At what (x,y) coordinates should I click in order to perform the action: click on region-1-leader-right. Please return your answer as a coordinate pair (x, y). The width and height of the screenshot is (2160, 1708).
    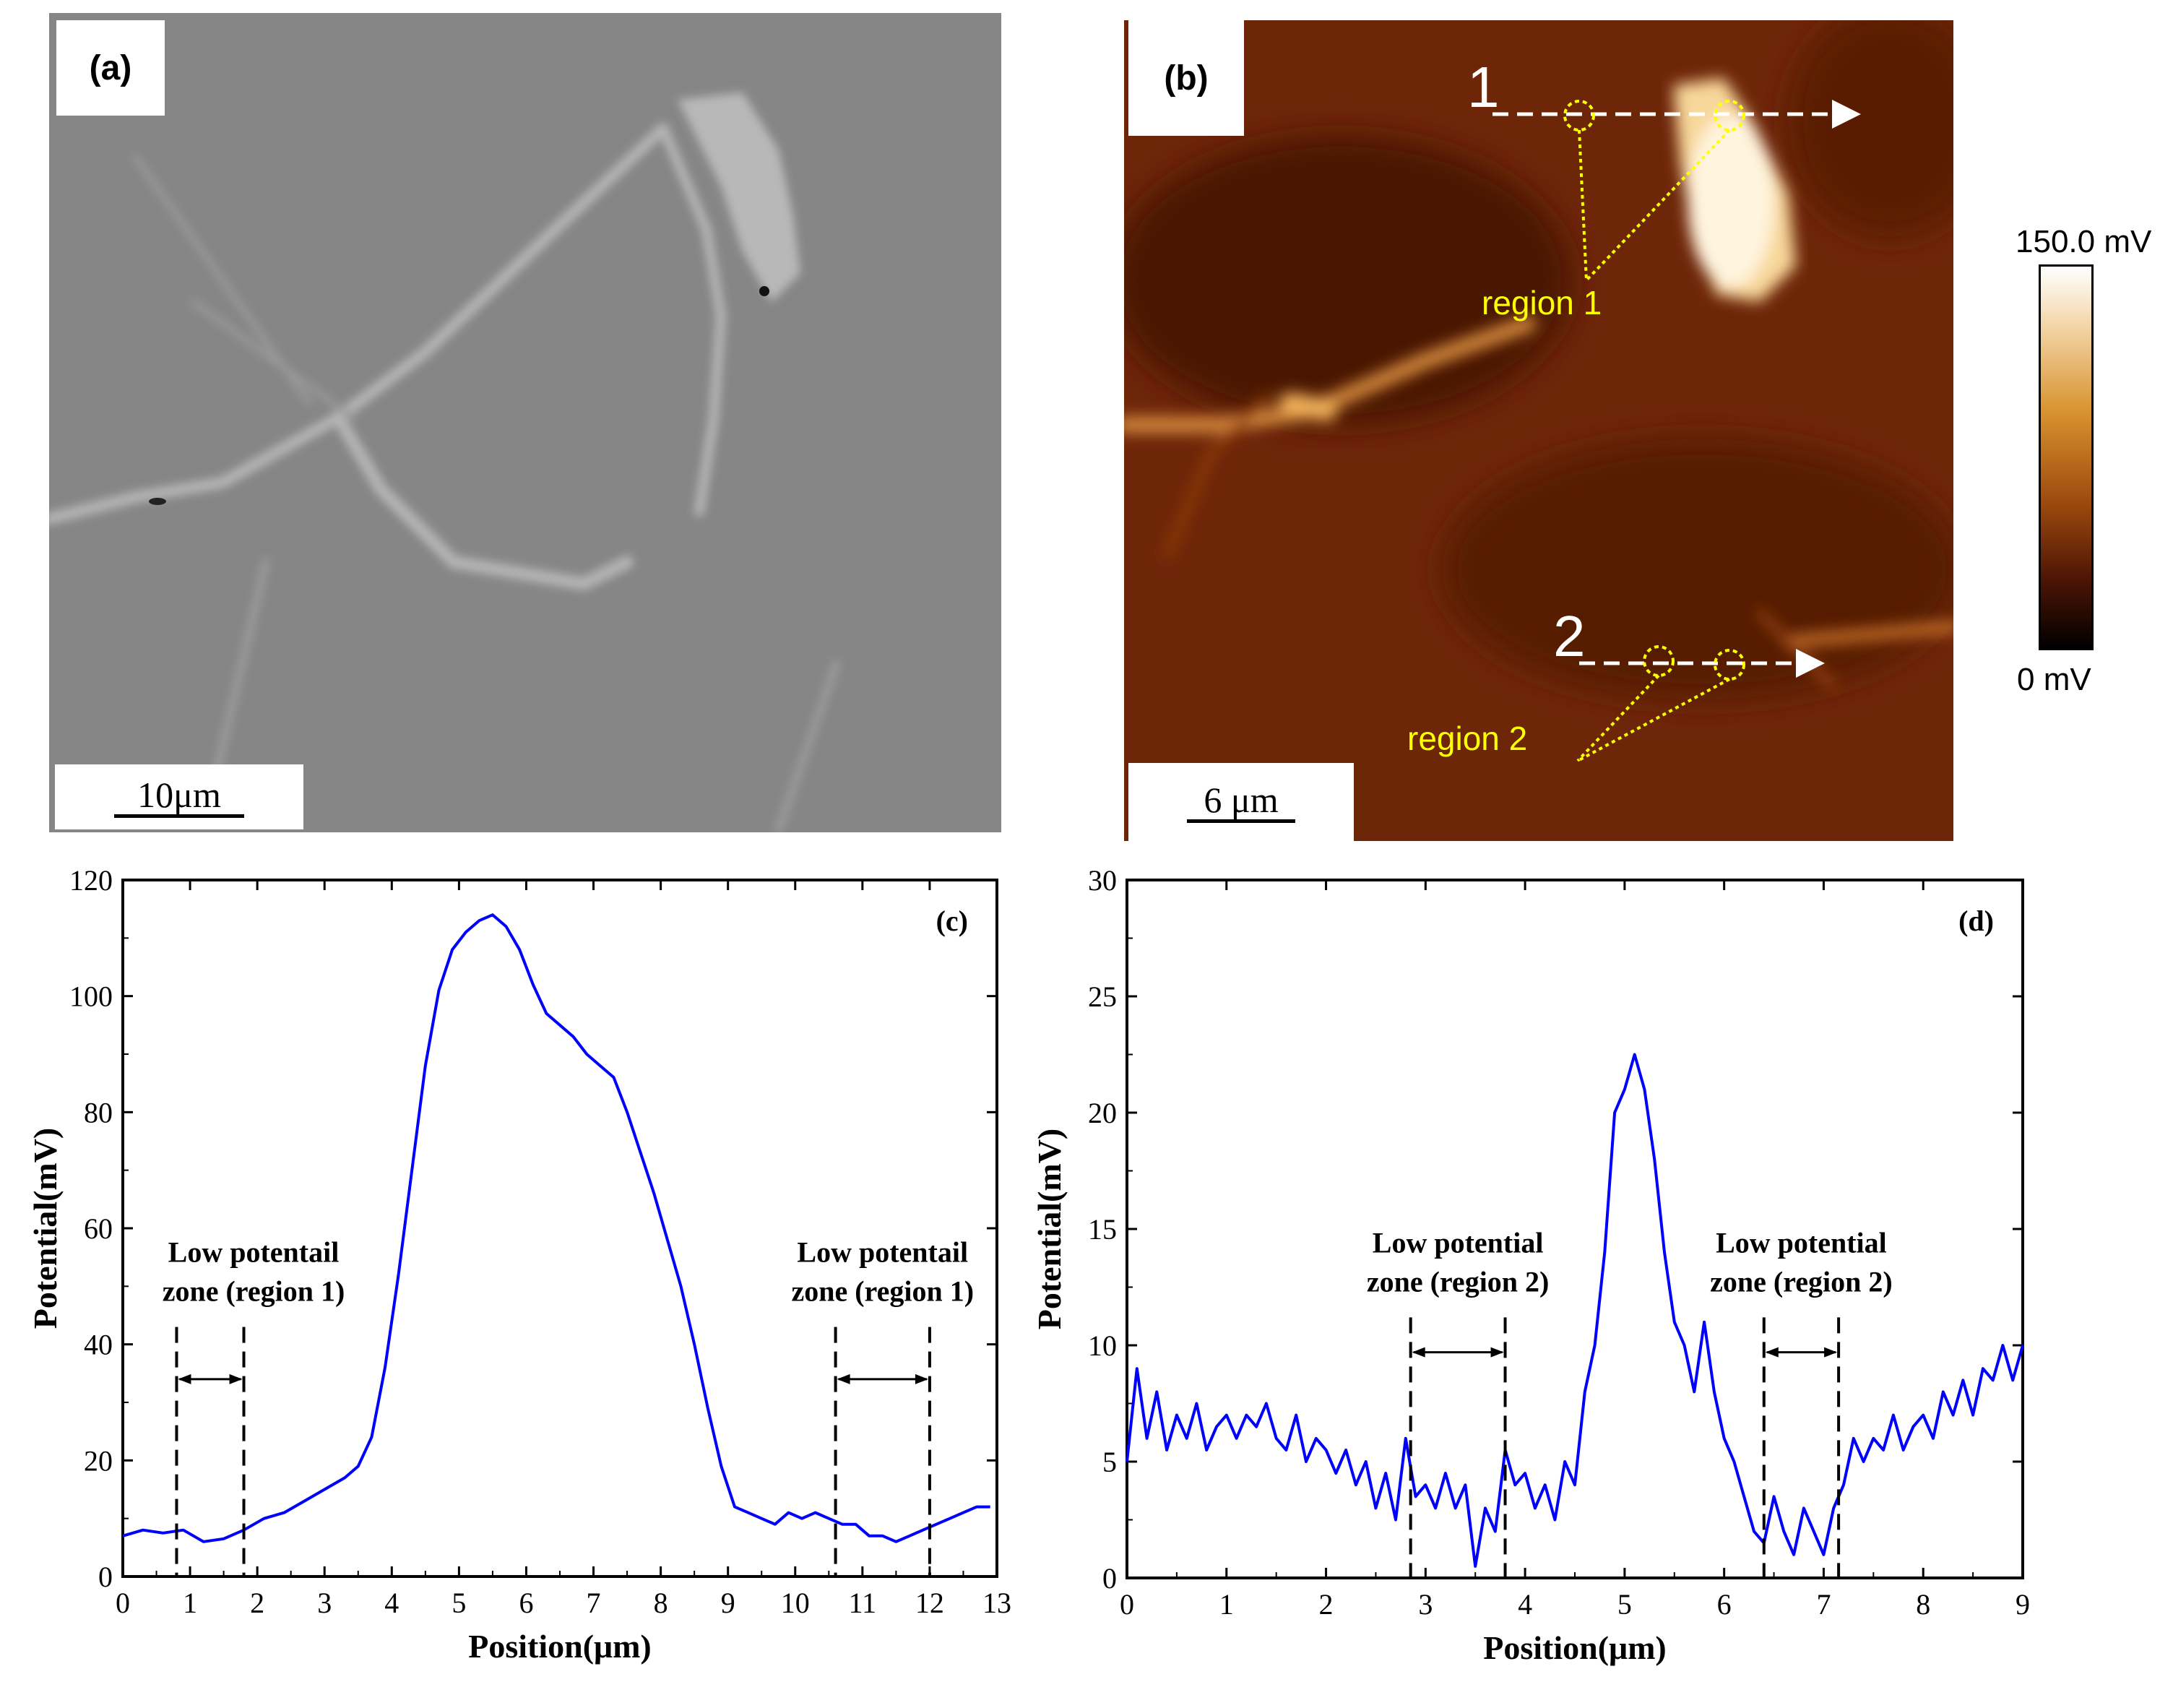
    Looking at the image, I should click on (1658, 205).